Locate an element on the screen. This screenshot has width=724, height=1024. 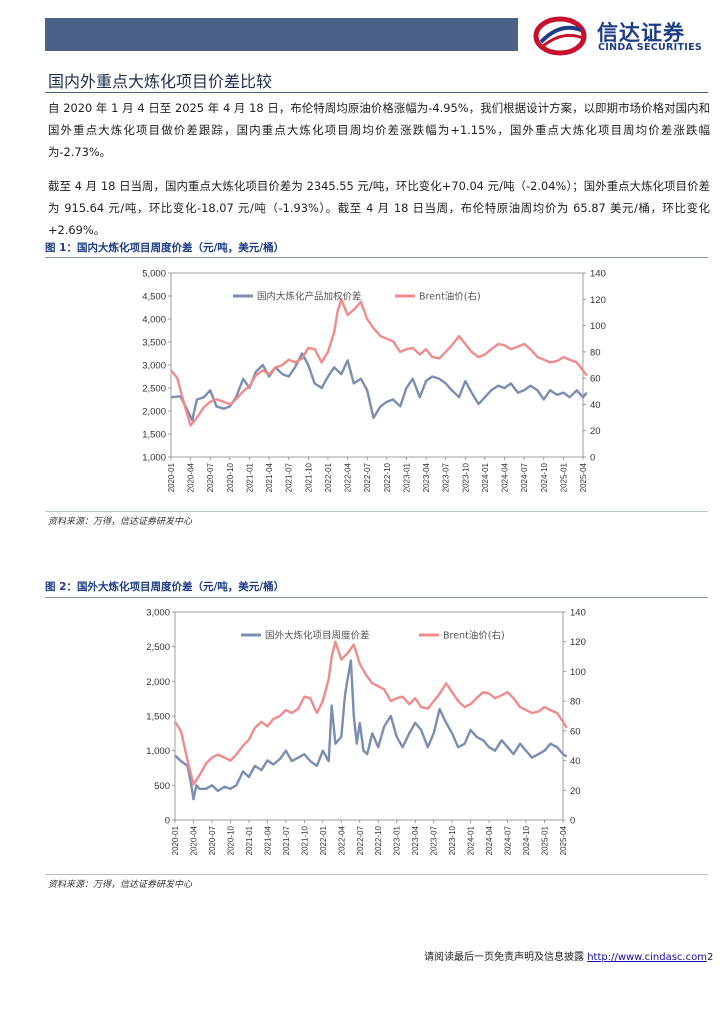
figure-2-source: 资料来源：万得，信达证券研发中心 is located at coordinates (120, 885).